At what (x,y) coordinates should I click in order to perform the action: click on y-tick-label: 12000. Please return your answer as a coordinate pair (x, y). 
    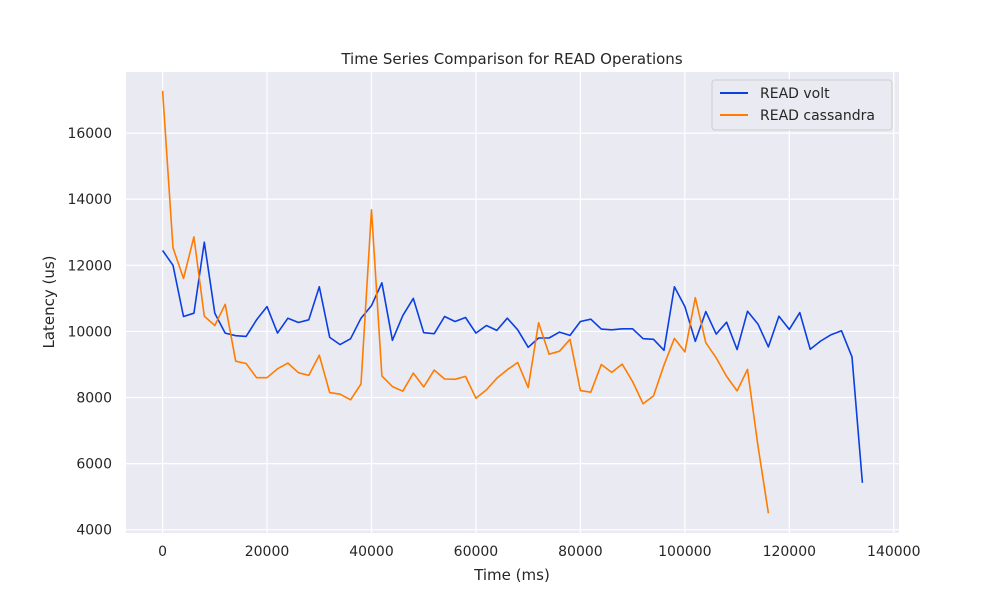
    Looking at the image, I should click on (89, 266).